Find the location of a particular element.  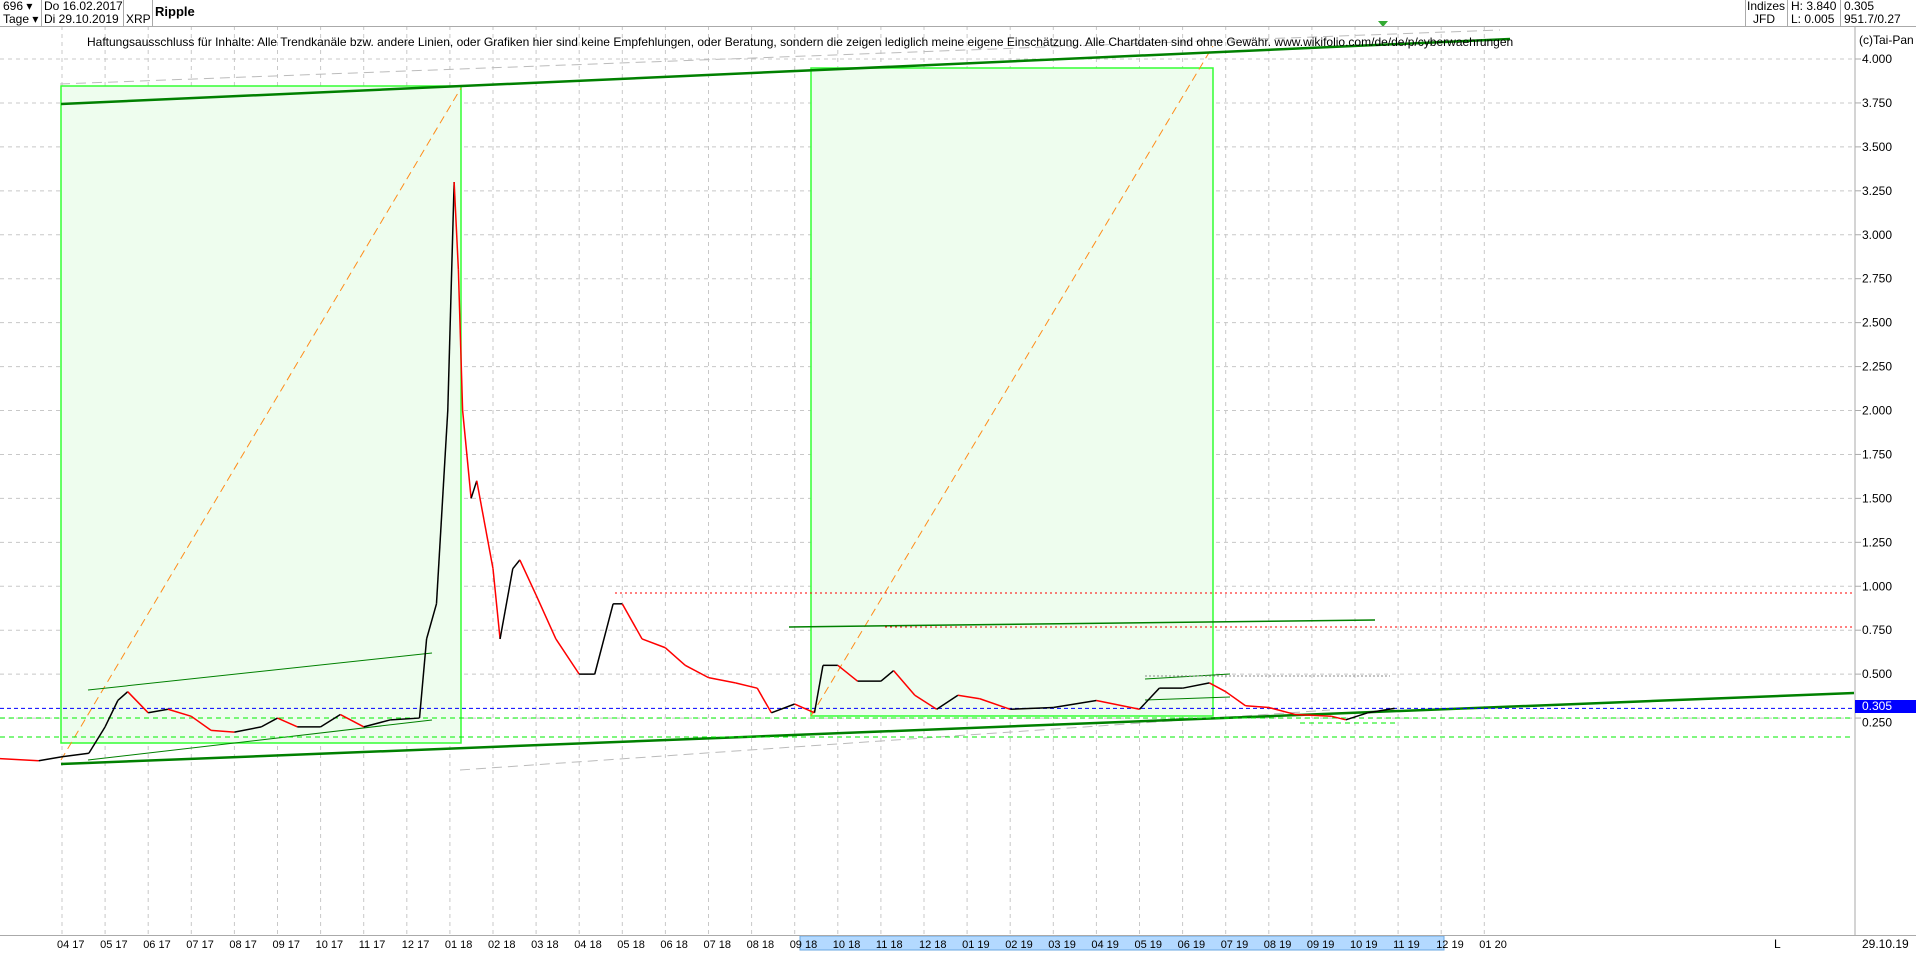

x-tick-label: 11 18 is located at coordinates (889, 945).